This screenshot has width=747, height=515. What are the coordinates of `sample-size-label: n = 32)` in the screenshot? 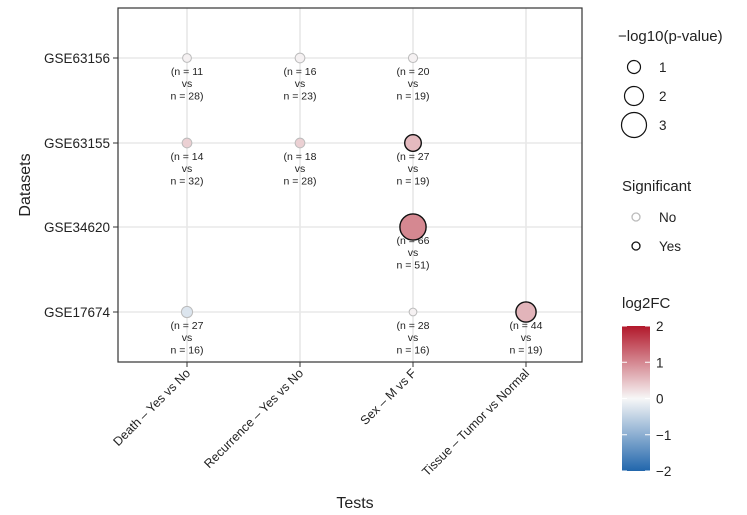 It's located at (187, 181).